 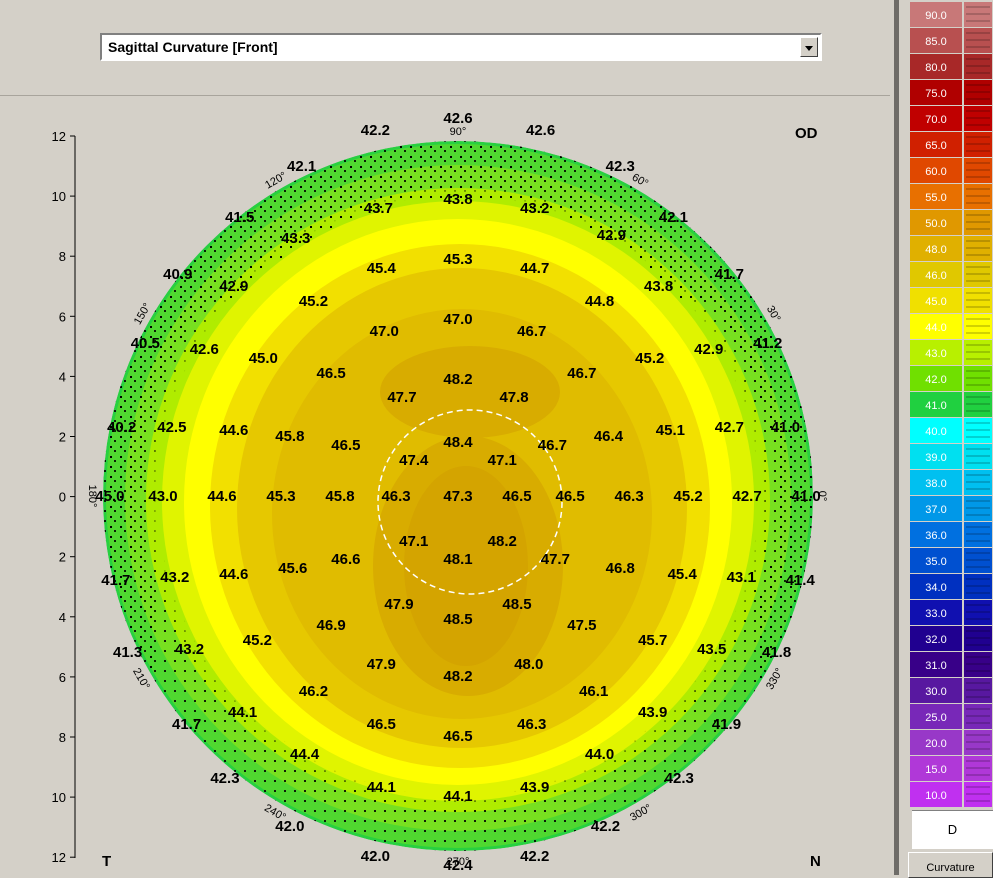 I want to click on scale-value: 48.0, so click(x=935, y=250).